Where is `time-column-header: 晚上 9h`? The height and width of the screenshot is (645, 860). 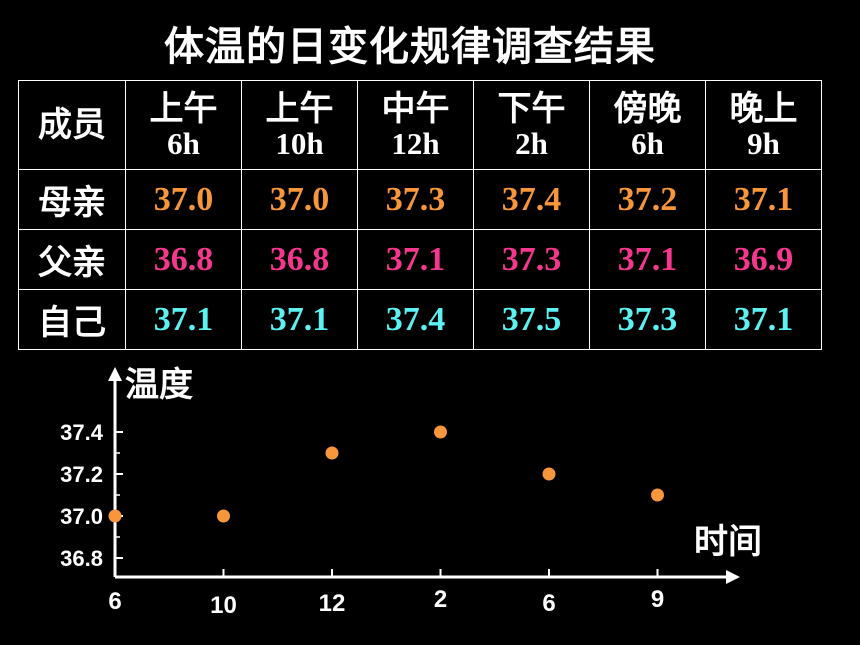 time-column-header: 晚上 9h is located at coordinates (763, 125).